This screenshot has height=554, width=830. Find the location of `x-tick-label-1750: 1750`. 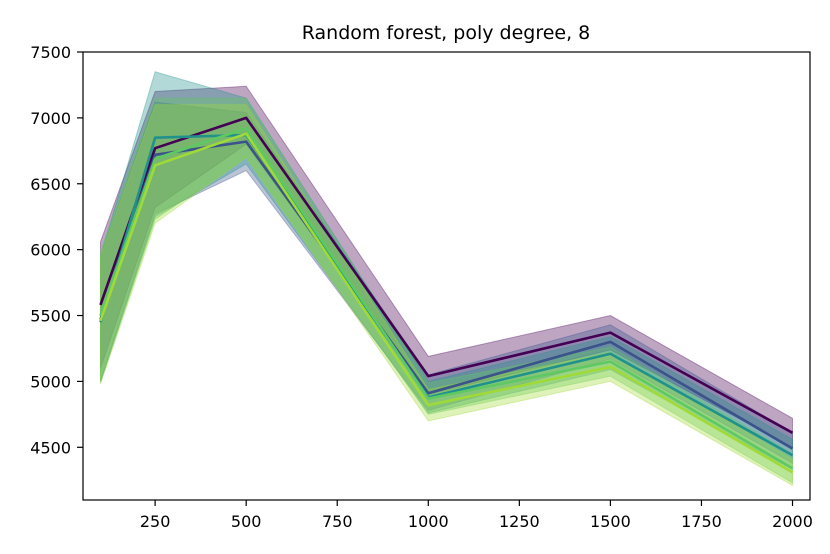

x-tick-label-1750: 1750 is located at coordinates (701, 521).